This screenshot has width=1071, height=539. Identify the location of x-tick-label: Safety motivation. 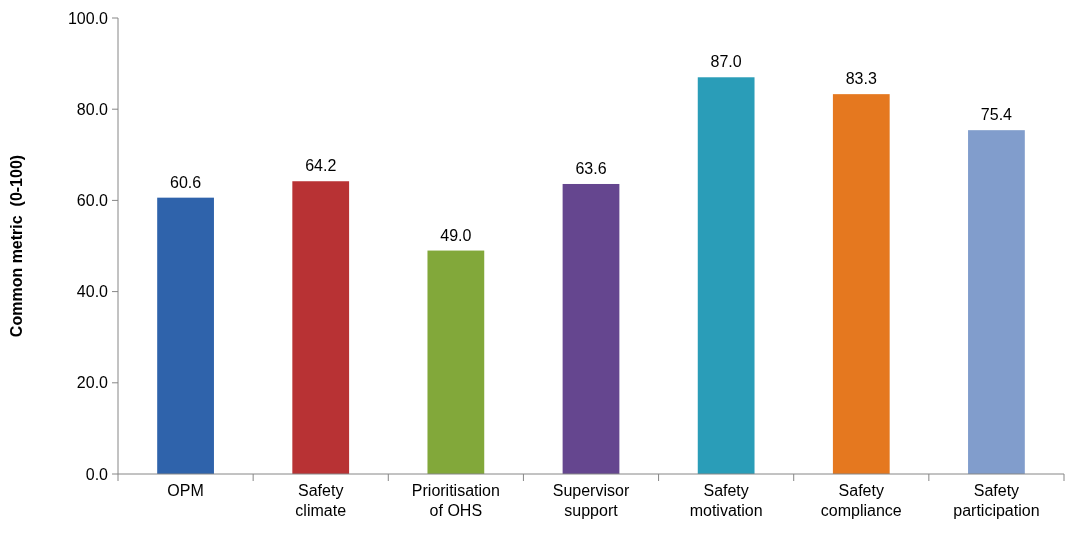
(726, 500).